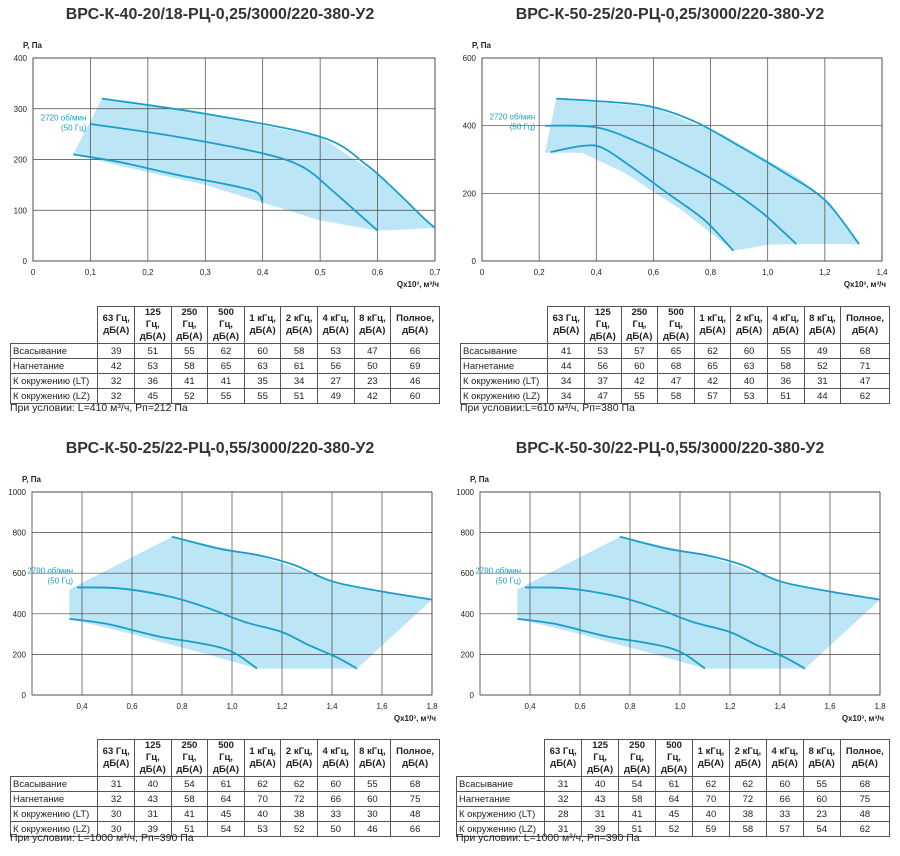 Image resolution: width=900 pixels, height=856 pixels. I want to click on y-axis-label: P, Па, so click(482, 45).